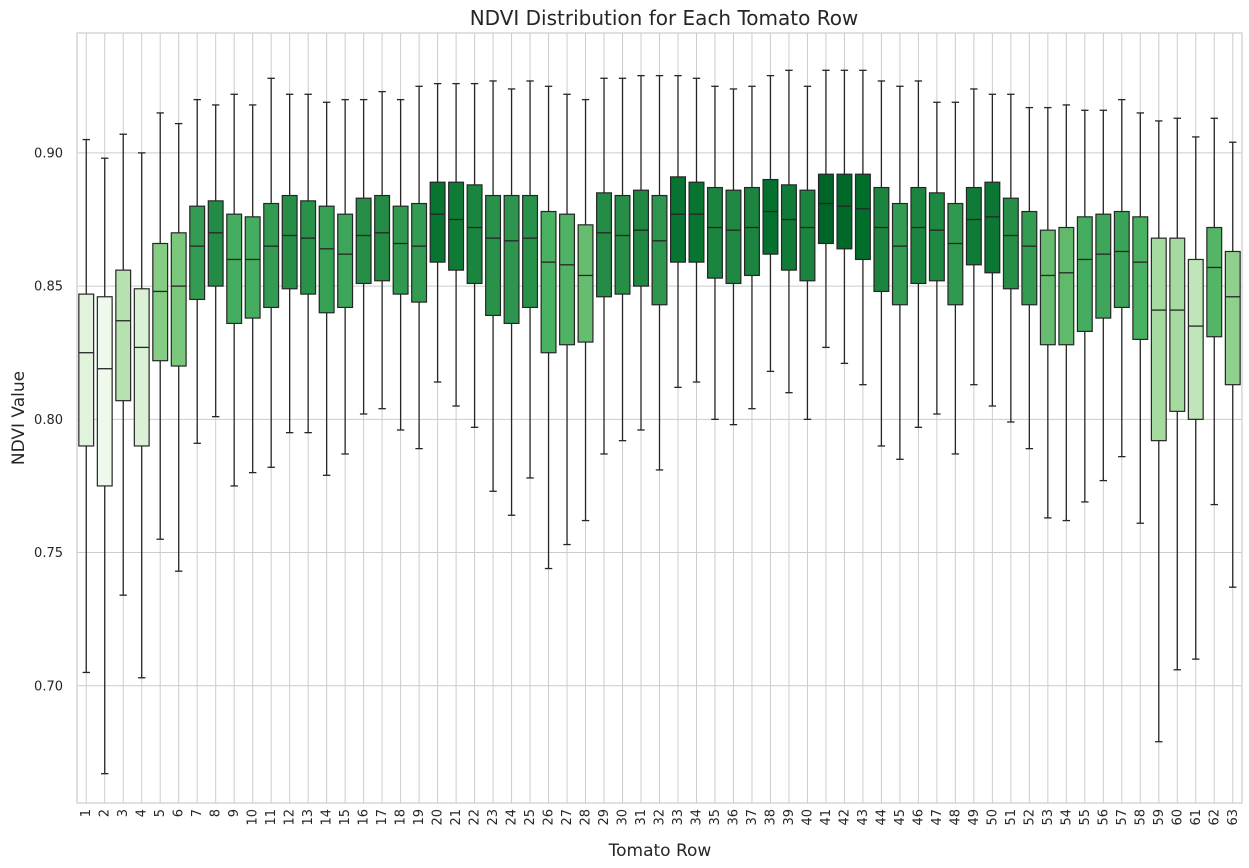  What do you see at coordinates (197, 813) in the screenshot?
I see `x-tick-label: 7` at bounding box center [197, 813].